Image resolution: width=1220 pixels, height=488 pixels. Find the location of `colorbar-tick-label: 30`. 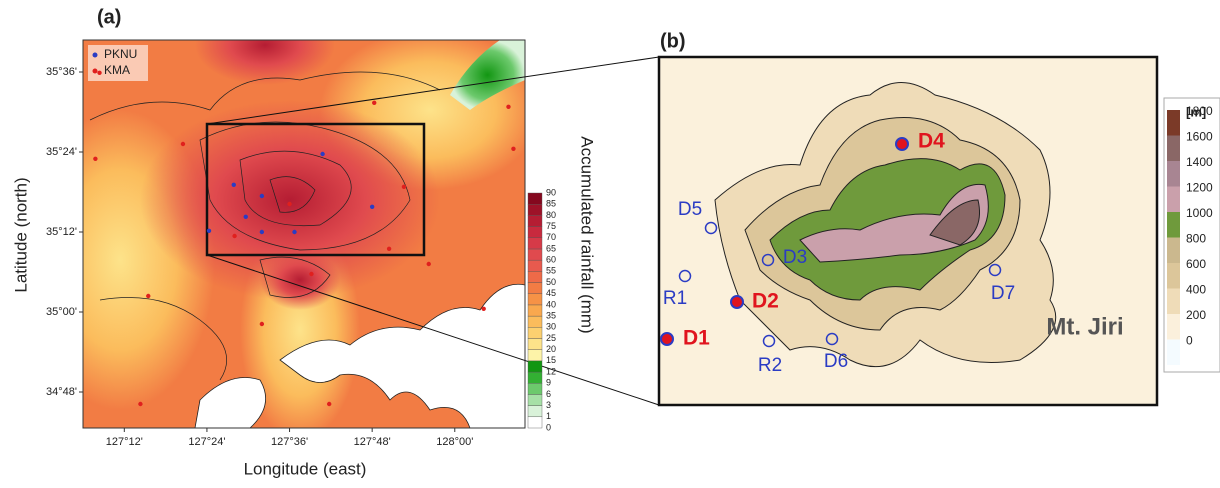

colorbar-tick-label: 30 is located at coordinates (551, 327).